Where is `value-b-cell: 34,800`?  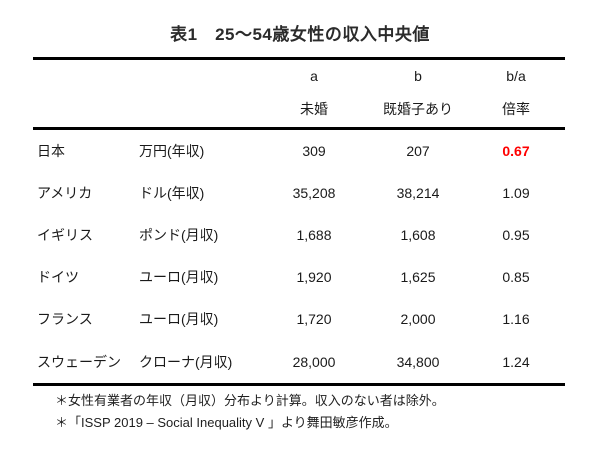 value-b-cell: 34,800 is located at coordinates (418, 361).